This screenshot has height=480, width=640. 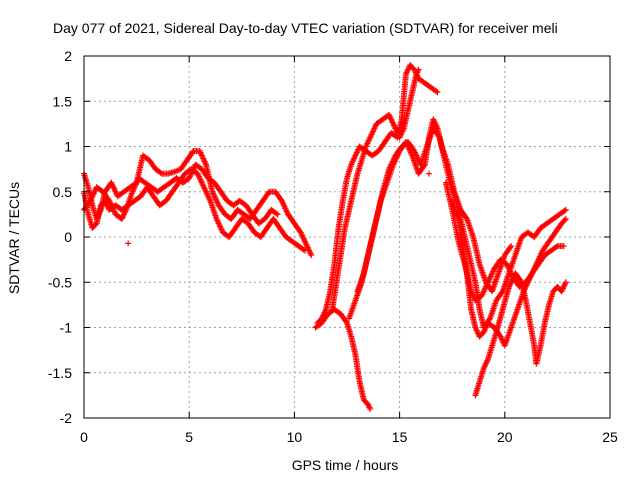 What do you see at coordinates (505, 437) in the screenshot?
I see `x-tick-label-4: 20` at bounding box center [505, 437].